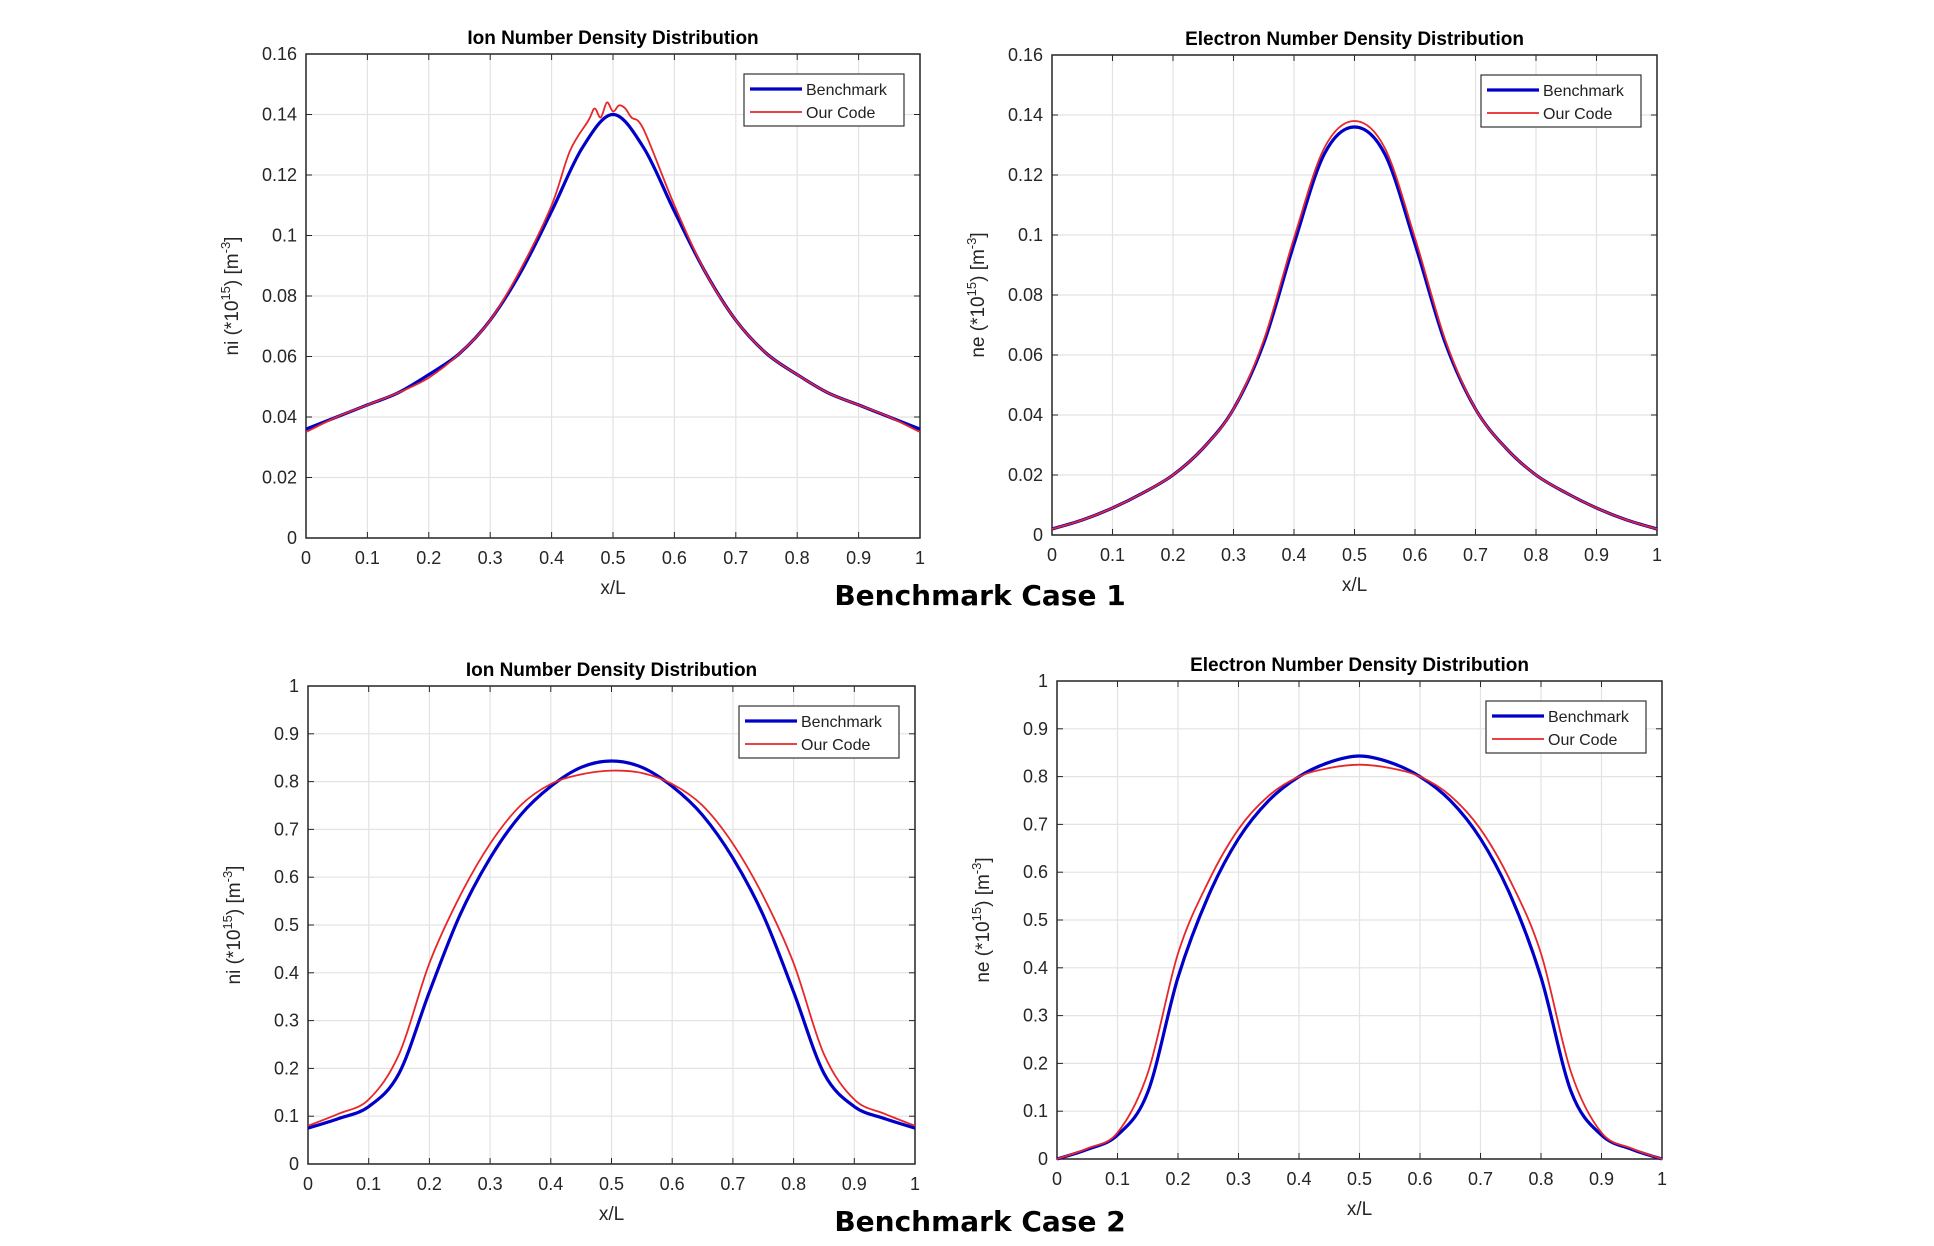 The image size is (1934, 1246). Describe the element at coordinates (980, 1221) in the screenshot. I see `caption-case-2: Benchmark Case 2` at that location.